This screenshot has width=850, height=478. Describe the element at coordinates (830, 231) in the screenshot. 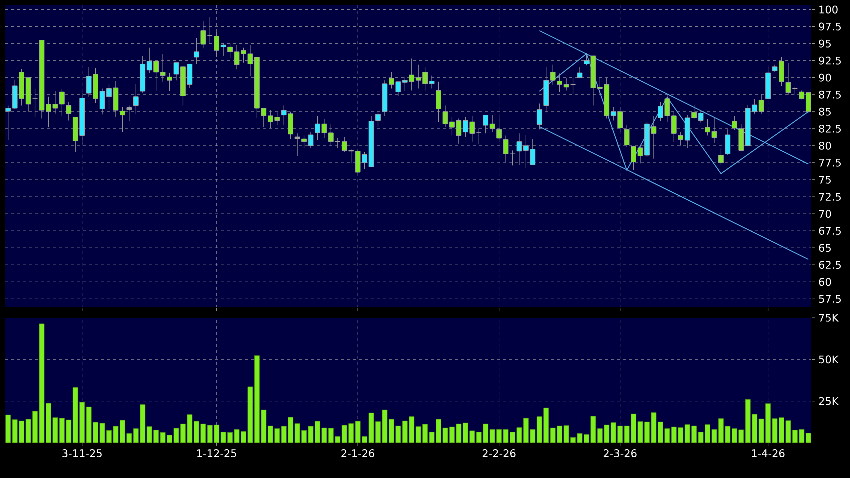

I see `y-tick-label: 67.5` at that location.